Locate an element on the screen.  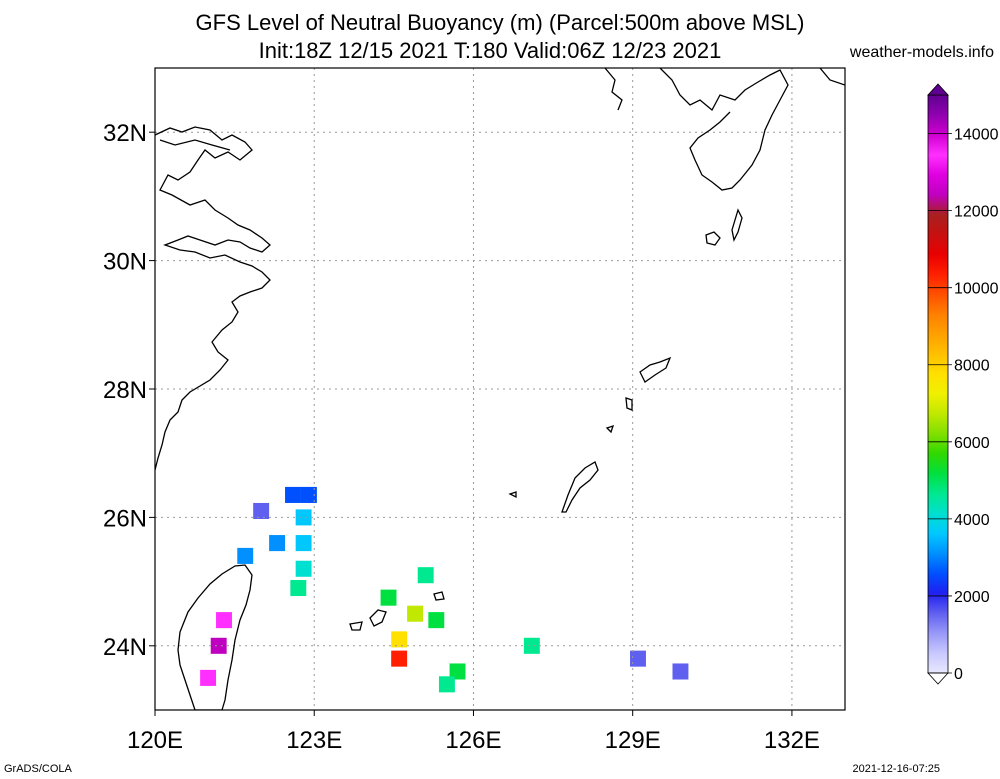
colorbar-scale is located at coordinates (938, 384).